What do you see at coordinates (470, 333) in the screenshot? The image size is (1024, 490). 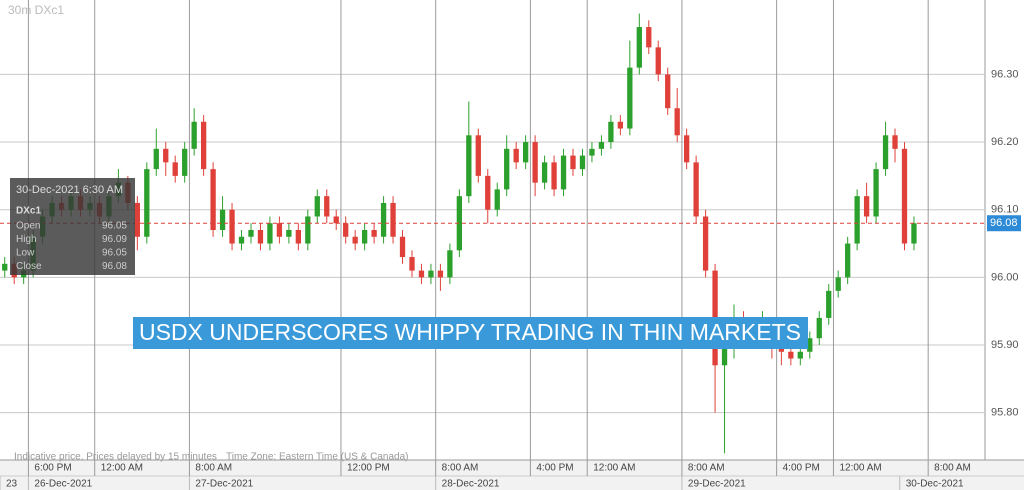 I see `headline-bg` at bounding box center [470, 333].